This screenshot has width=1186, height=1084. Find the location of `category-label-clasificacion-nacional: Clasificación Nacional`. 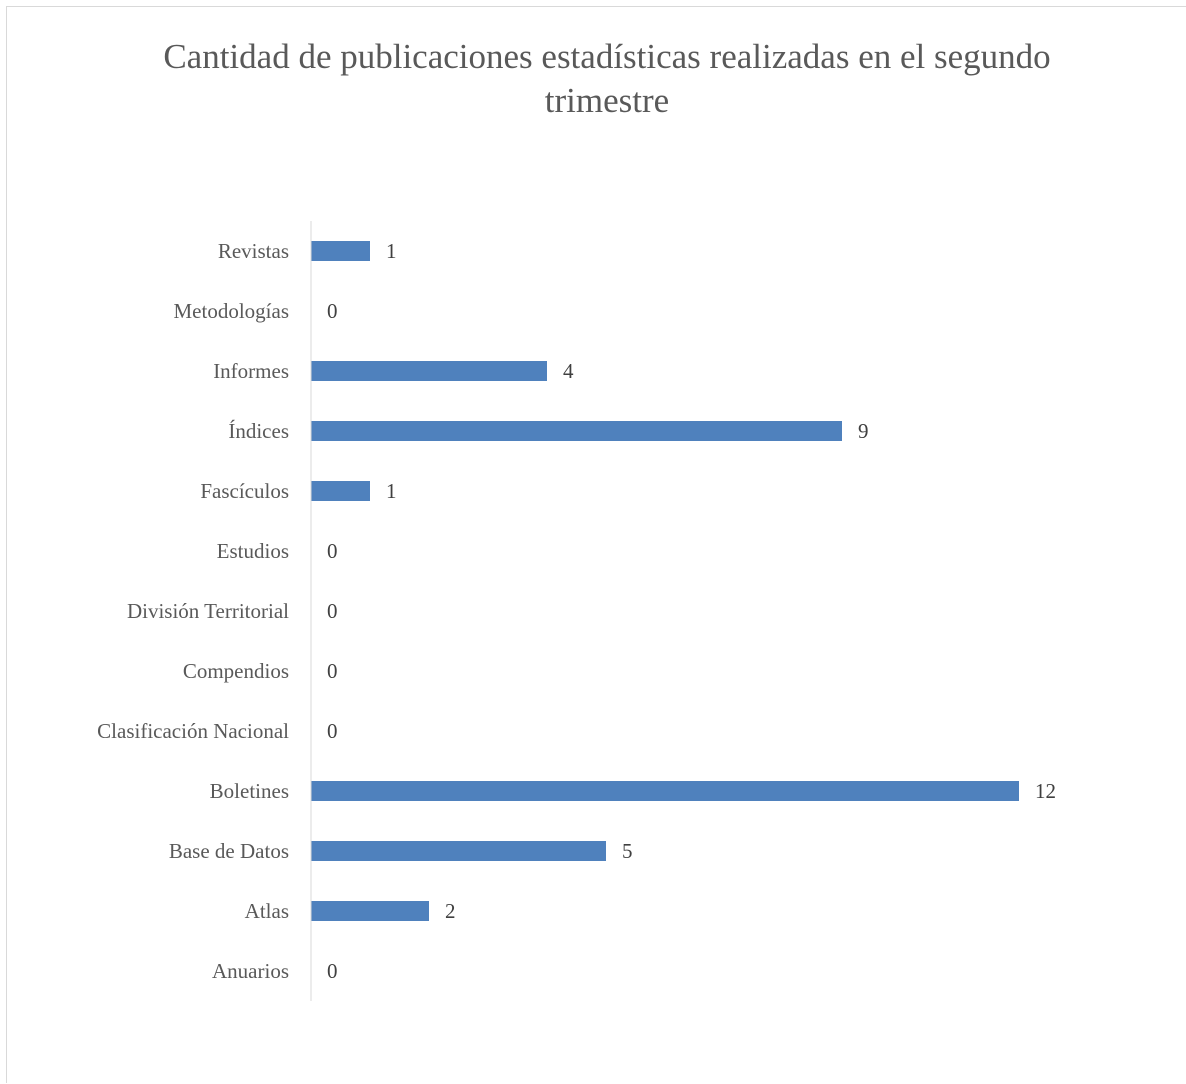

category-label-clasificacion-nacional: Clasificación Nacional is located at coordinates (193, 731).